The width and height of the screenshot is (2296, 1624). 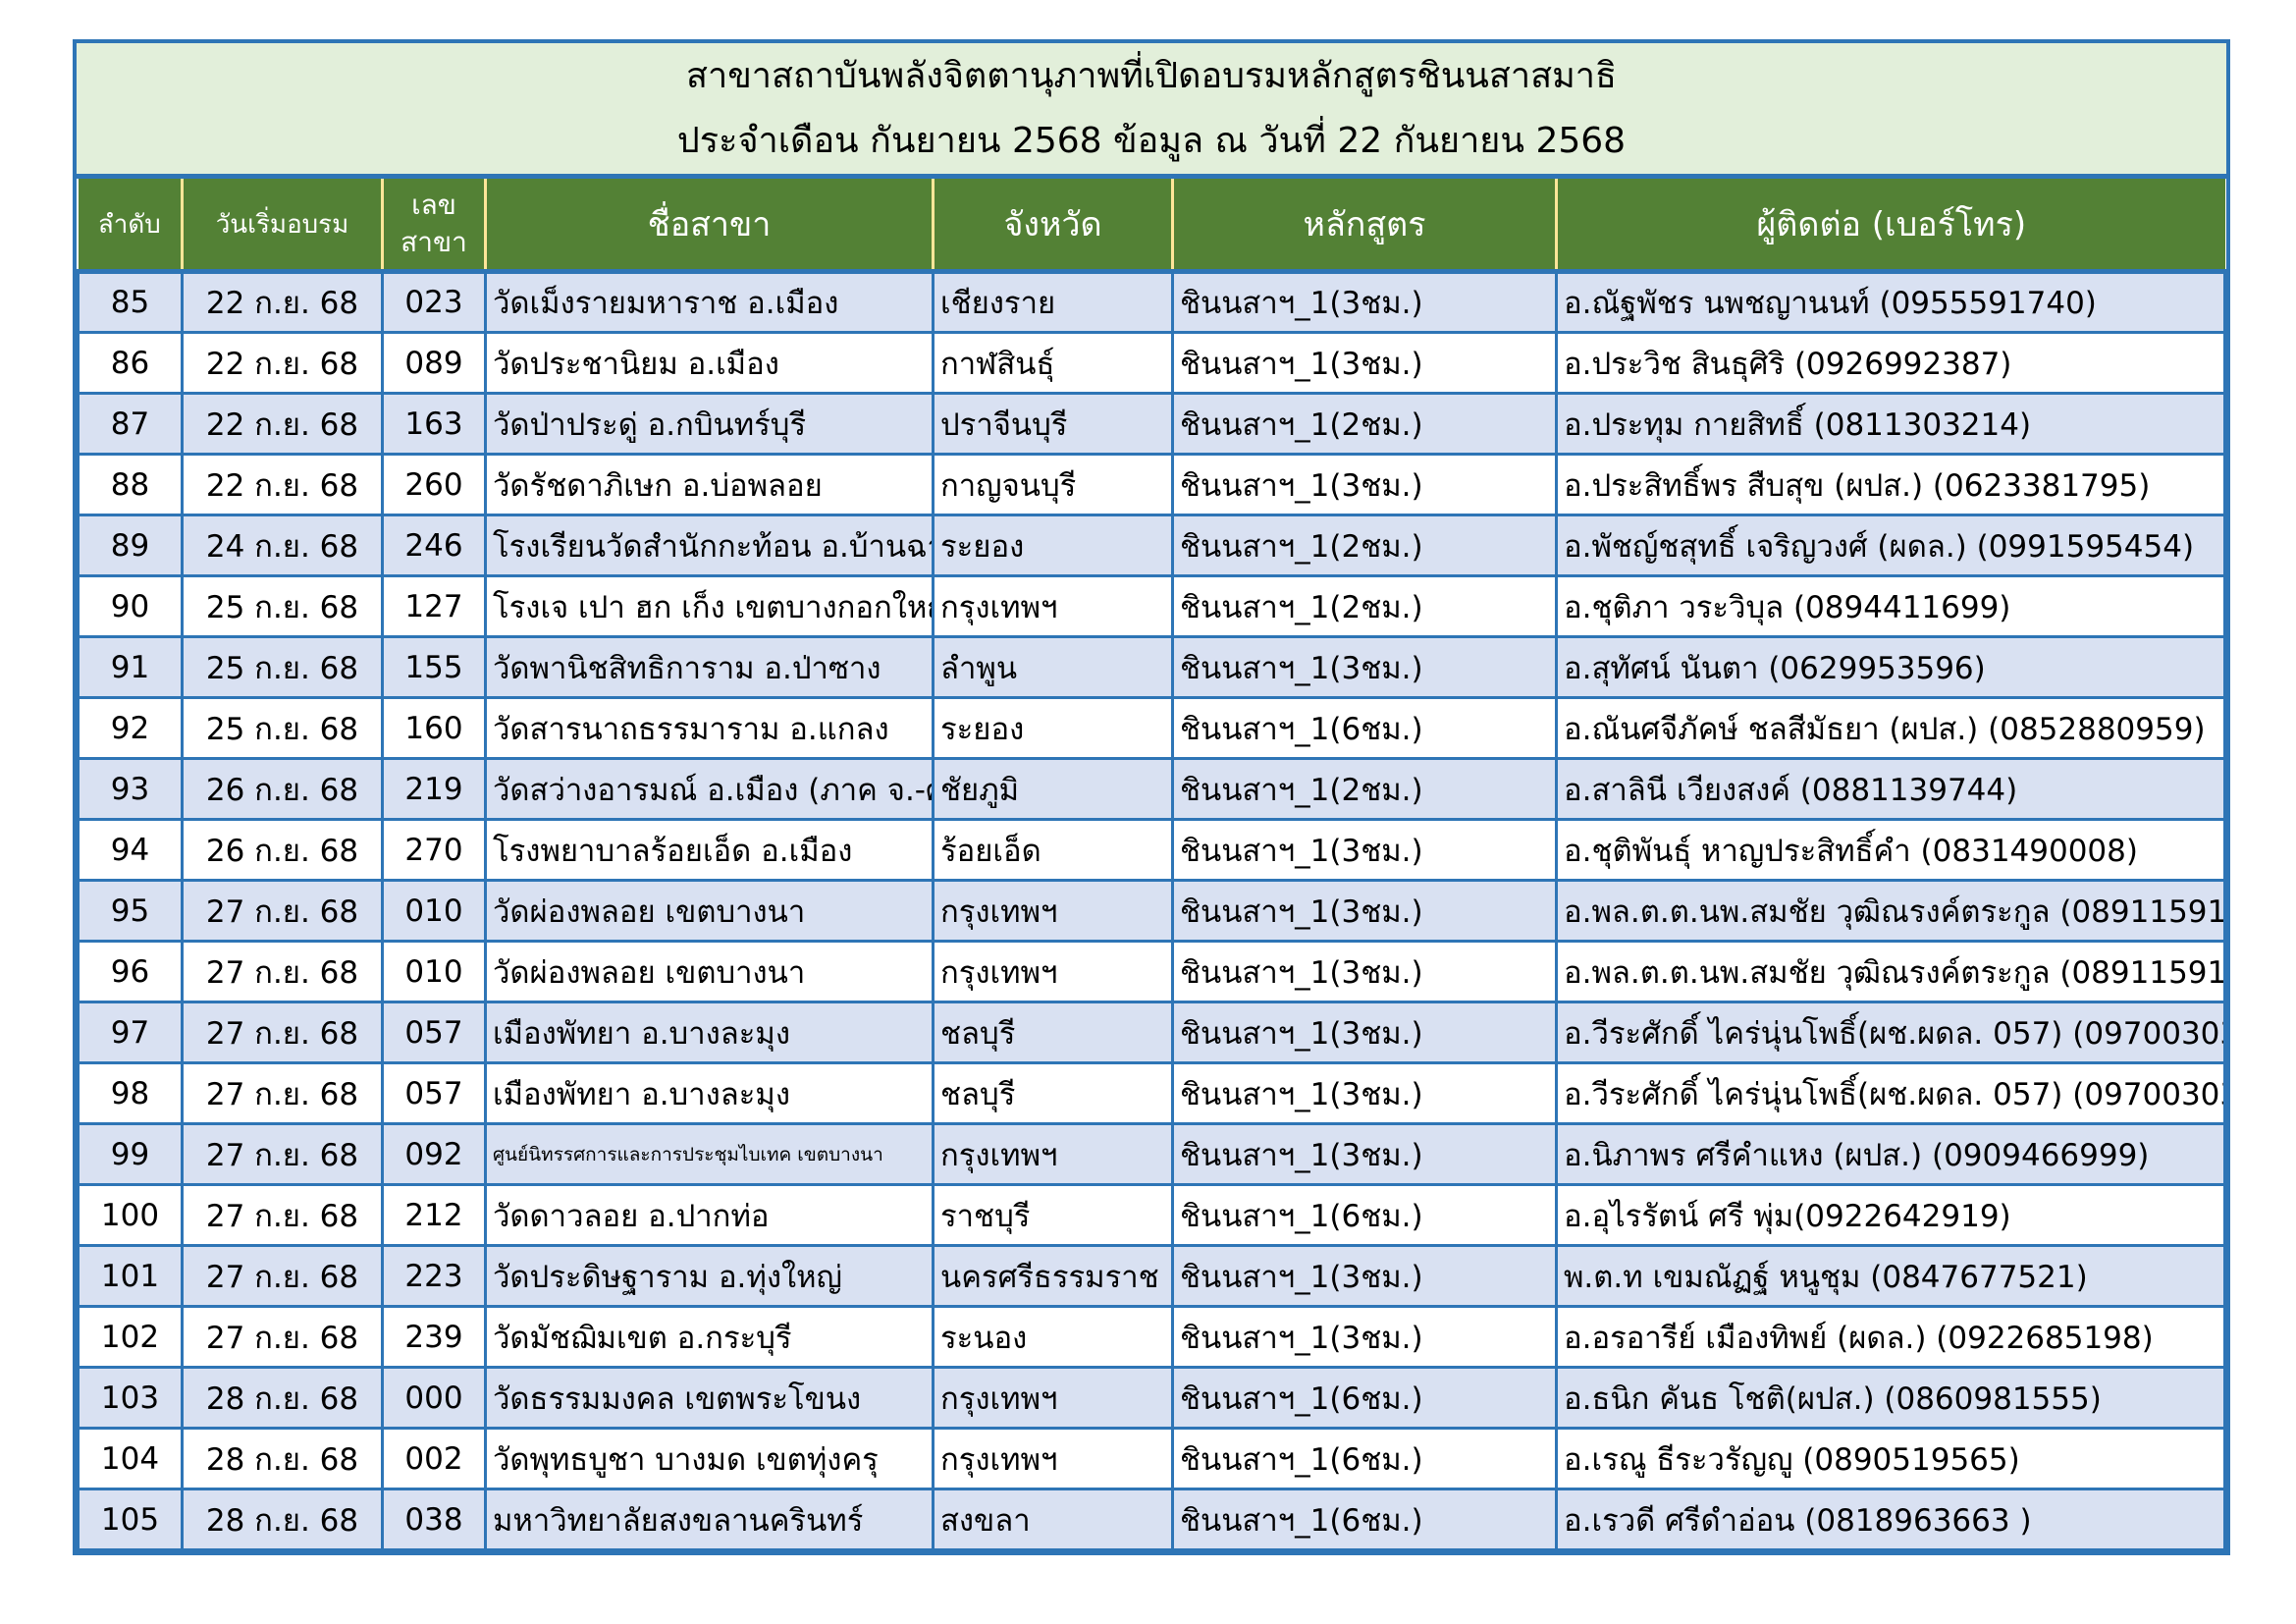 I want to click on cell-order: 102, so click(x=130, y=1337).